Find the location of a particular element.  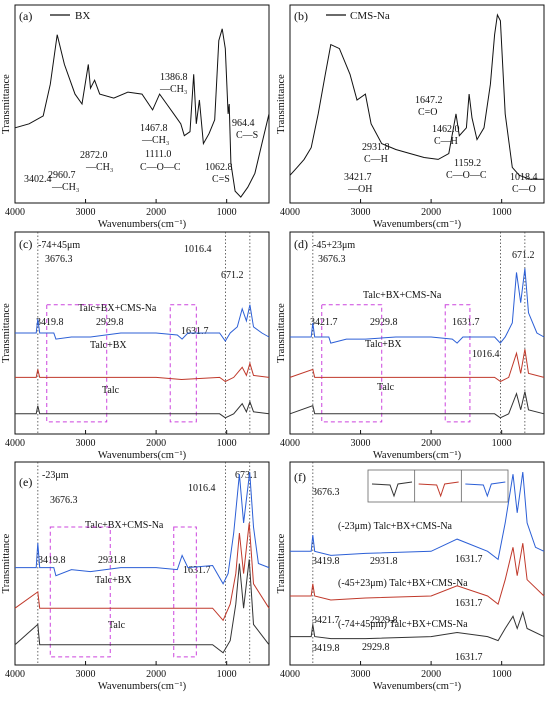

panel-e-size-label: -23μm is located at coordinates (55, 475).